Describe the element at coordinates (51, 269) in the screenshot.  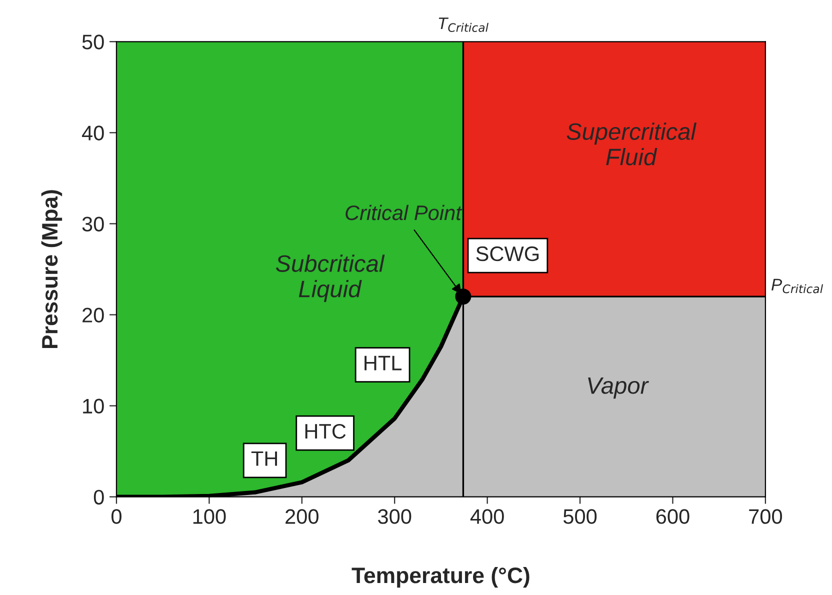
I see `y-axis-title: Pressure (Mpa)` at that location.